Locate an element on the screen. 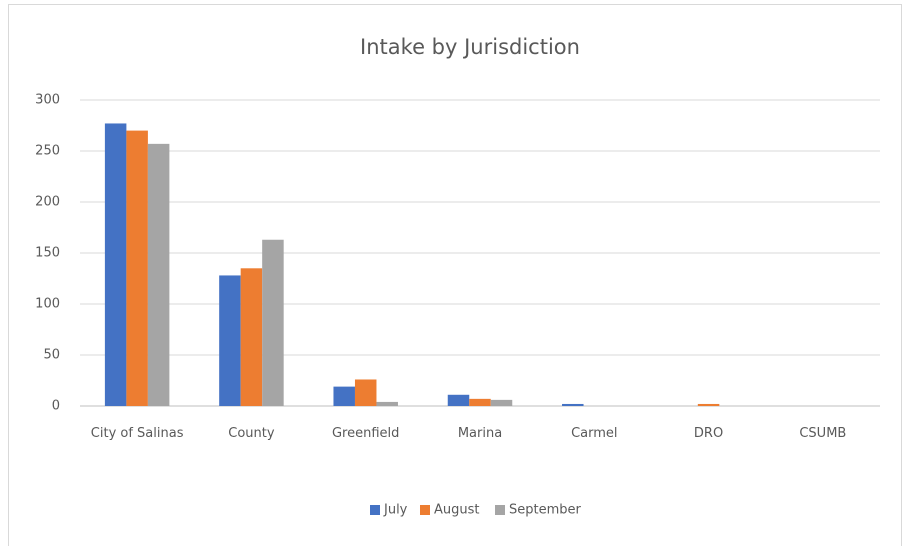  chart-title: Intake by Jurisdiction is located at coordinates (470, 47).